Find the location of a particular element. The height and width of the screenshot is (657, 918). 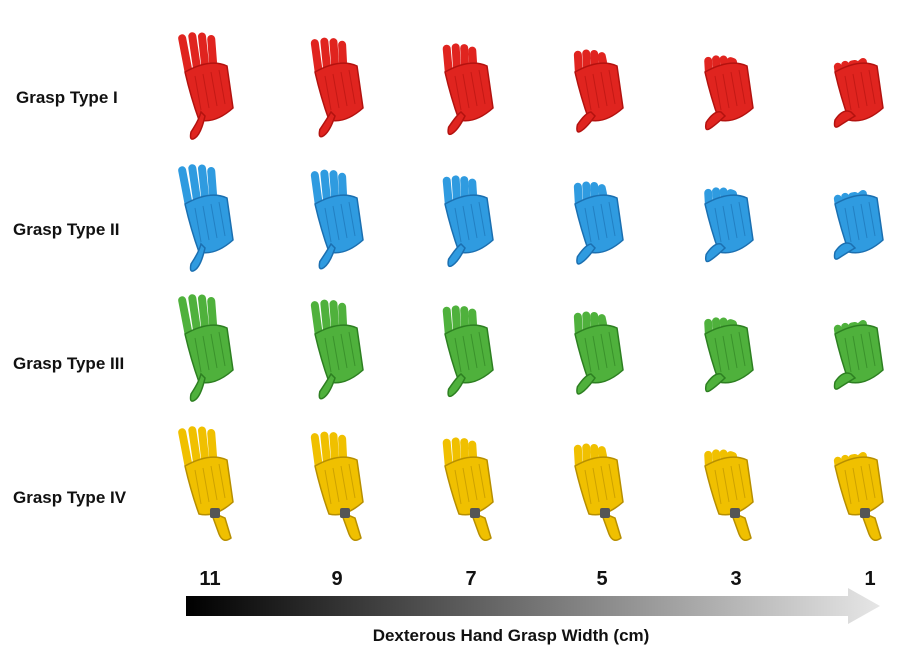

axis-title: Dexterous Hand Grasp Width (cm) is located at coordinates (511, 635).